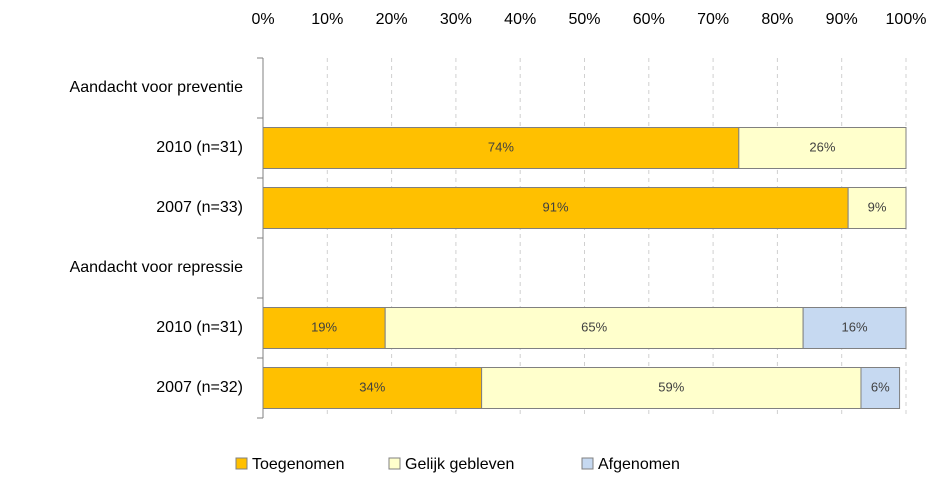 The image size is (937, 477). I want to click on x-tick-label: 70%, so click(713, 19).